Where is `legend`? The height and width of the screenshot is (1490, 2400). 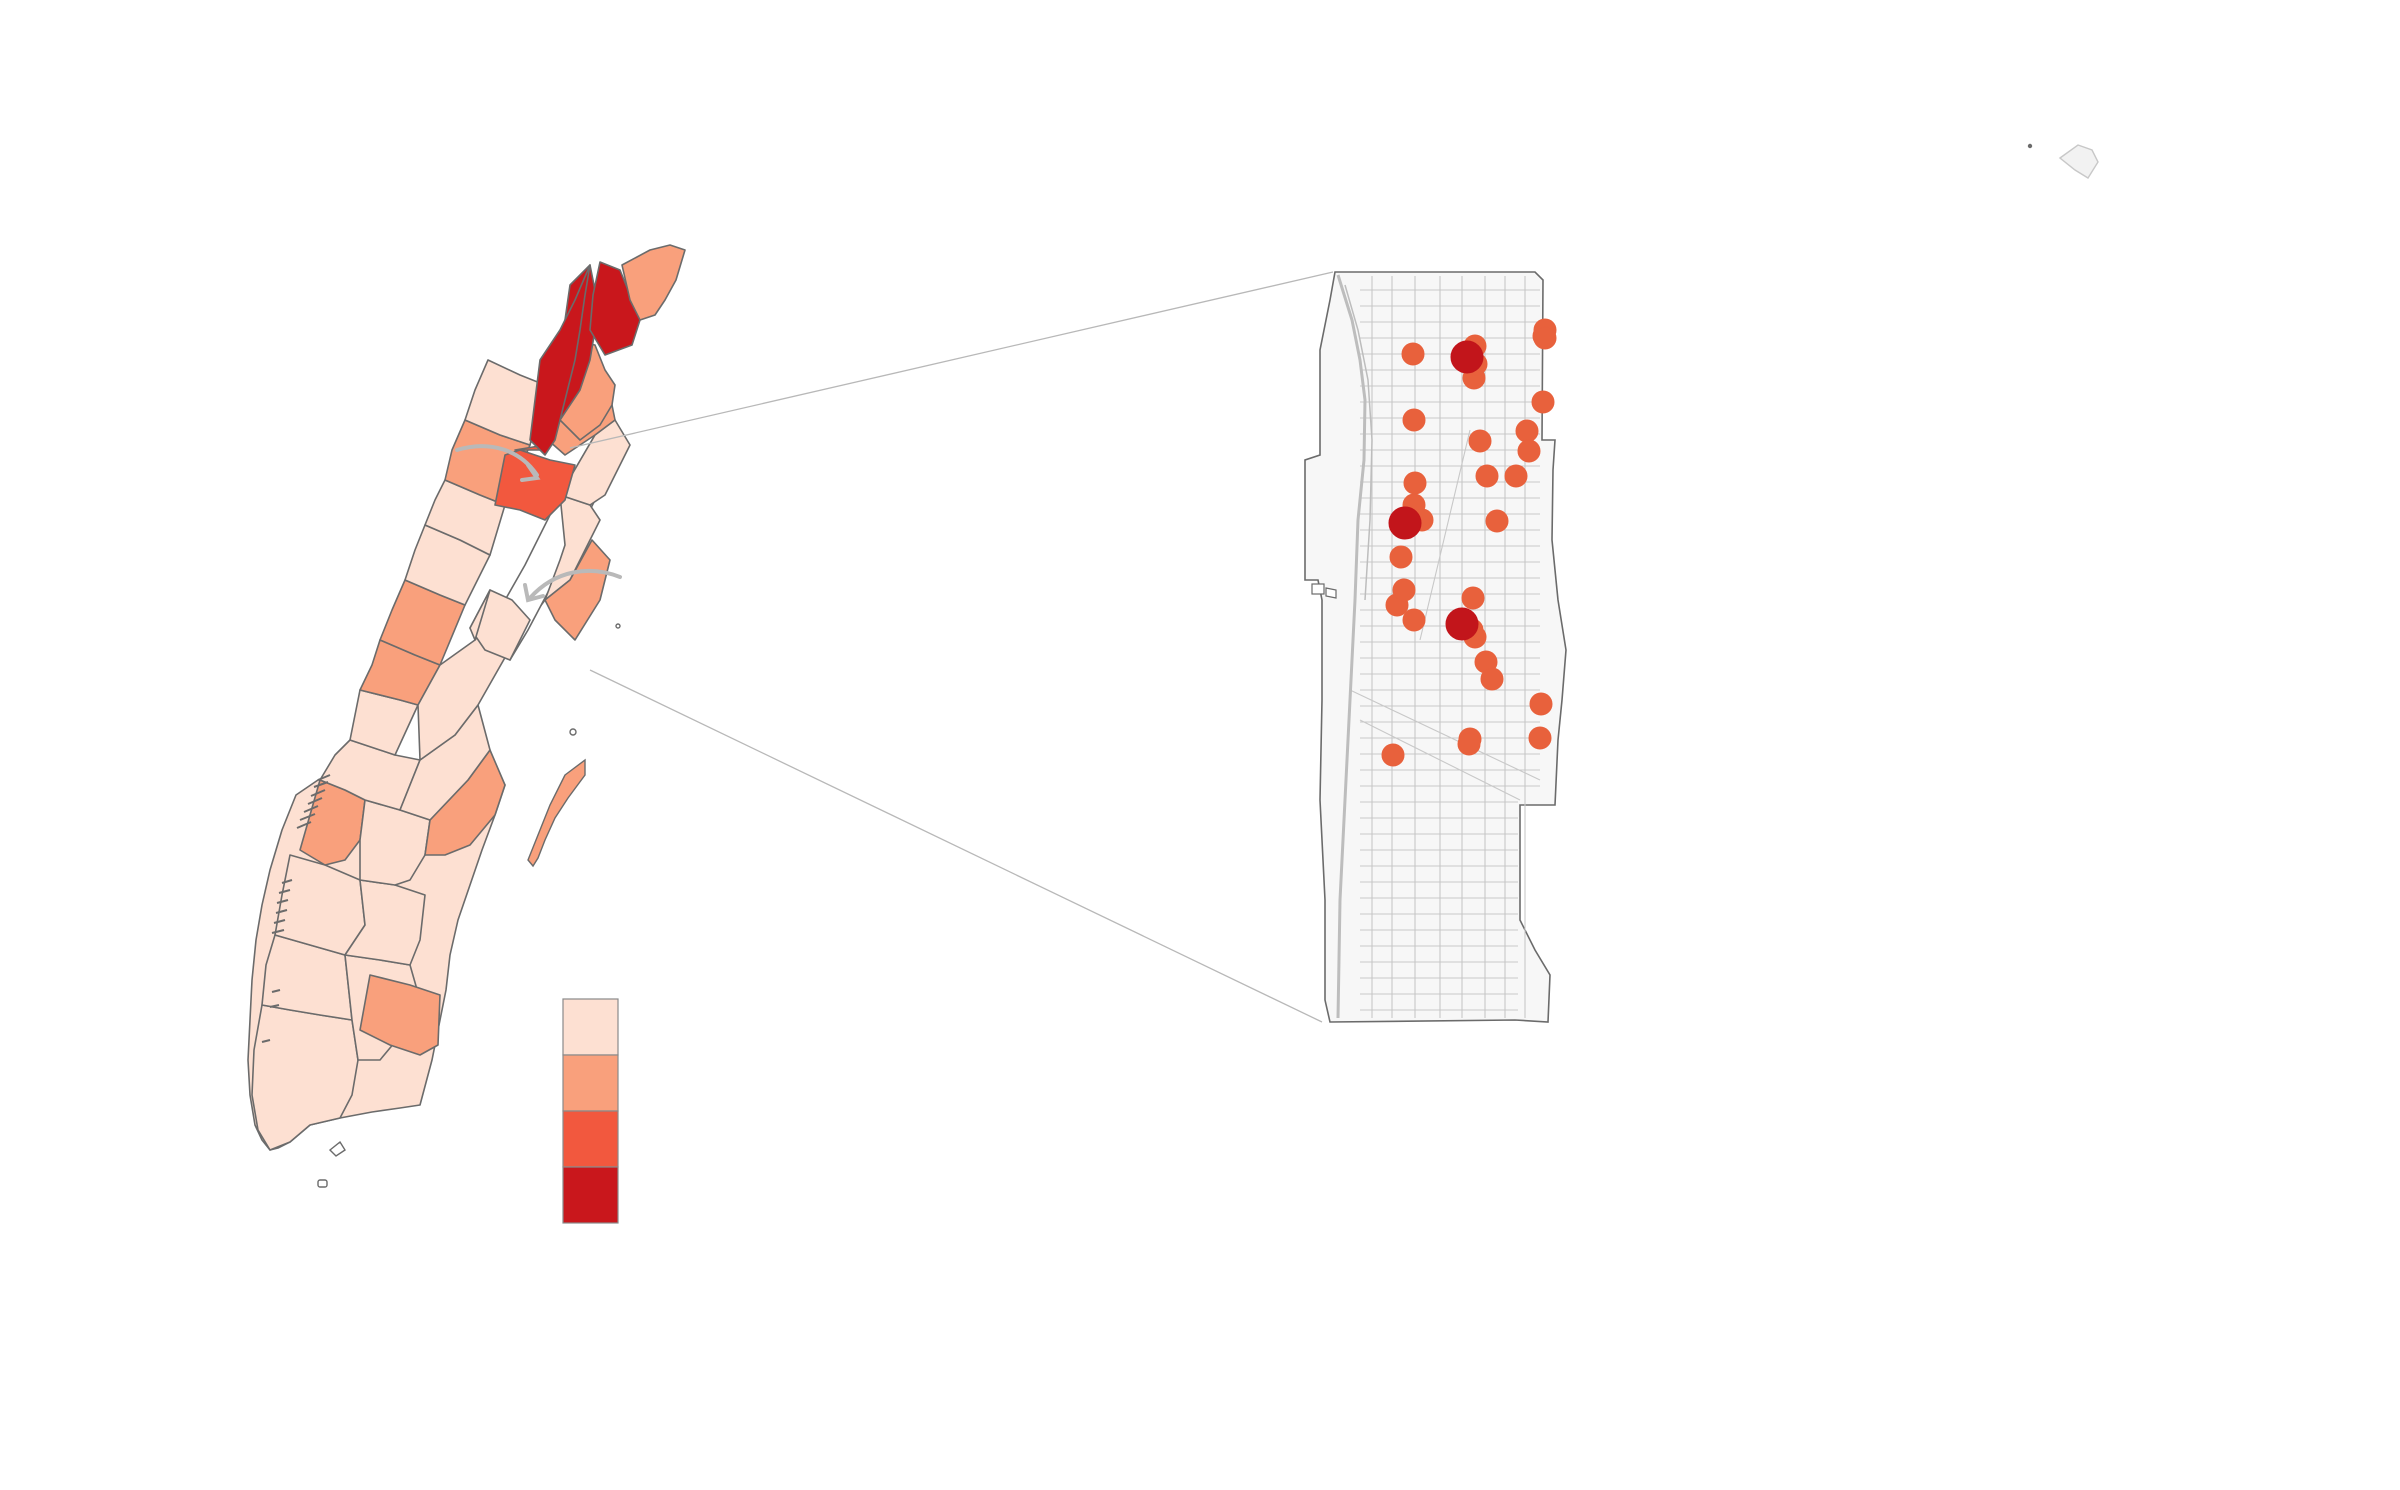
legend is located at coordinates (590, 1111).